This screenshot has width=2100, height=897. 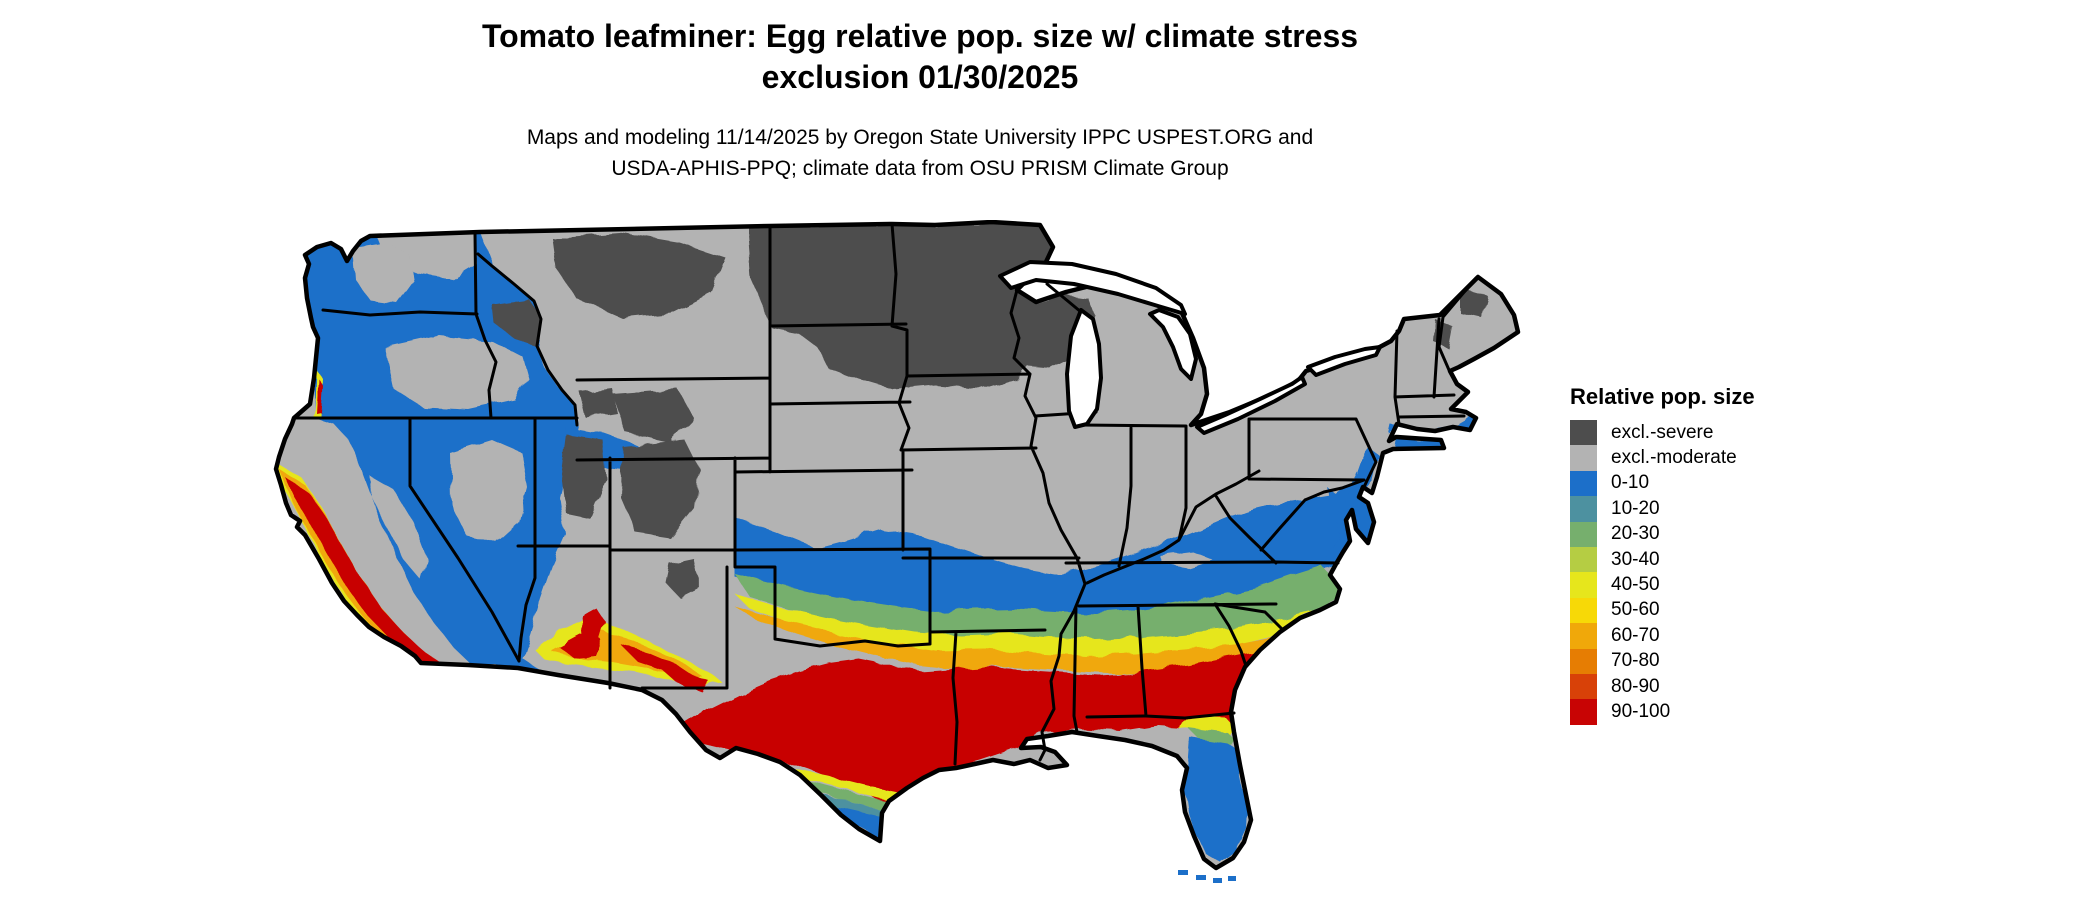 I want to click on lake-michigan, so click(x=1084, y=368).